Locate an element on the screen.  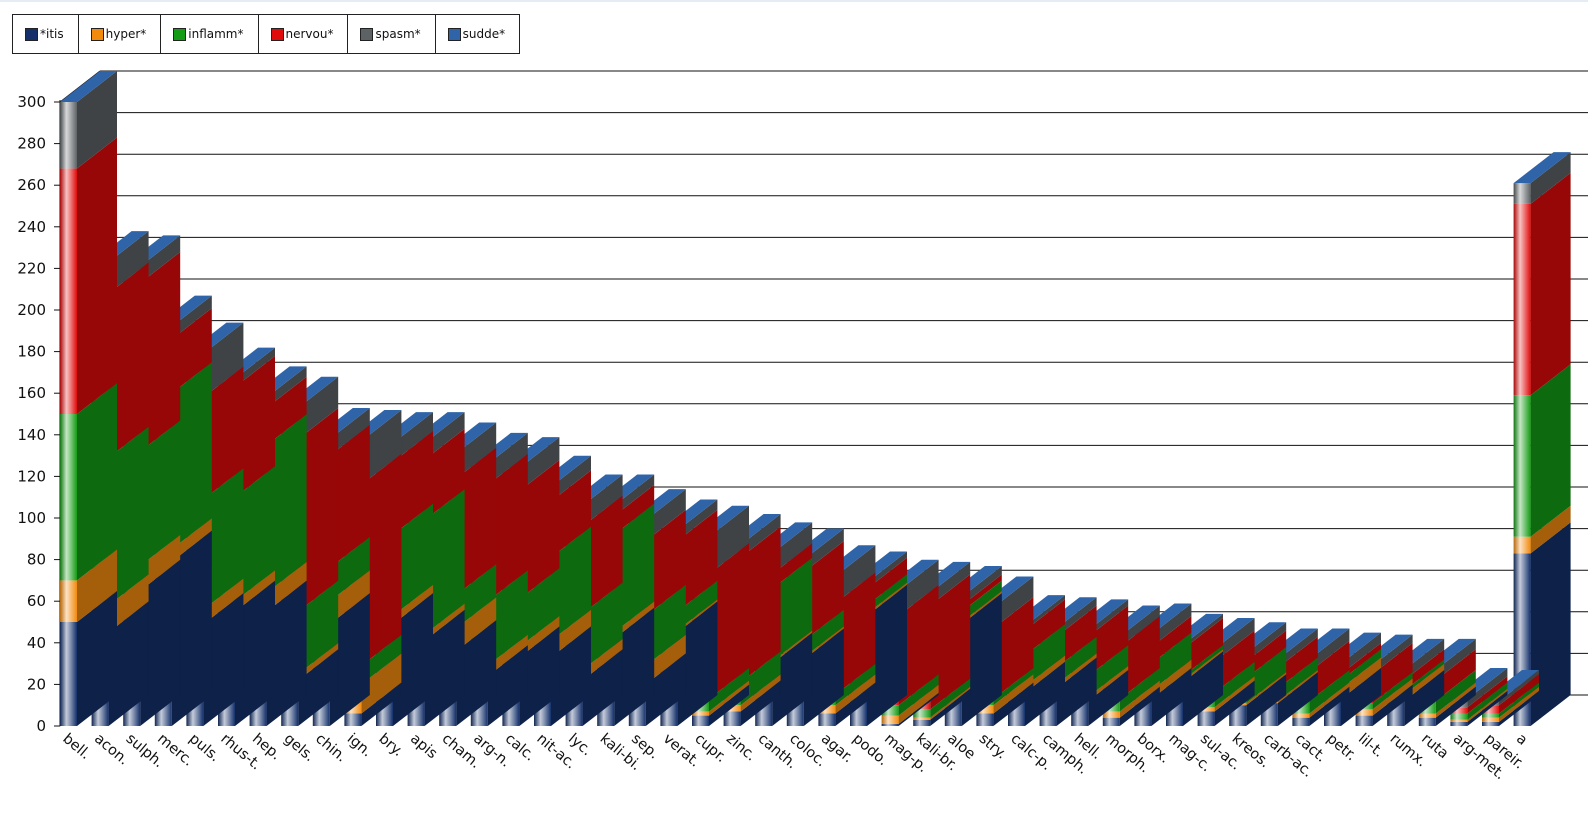
y-tick-label: 140 is located at coordinates (31, 435).